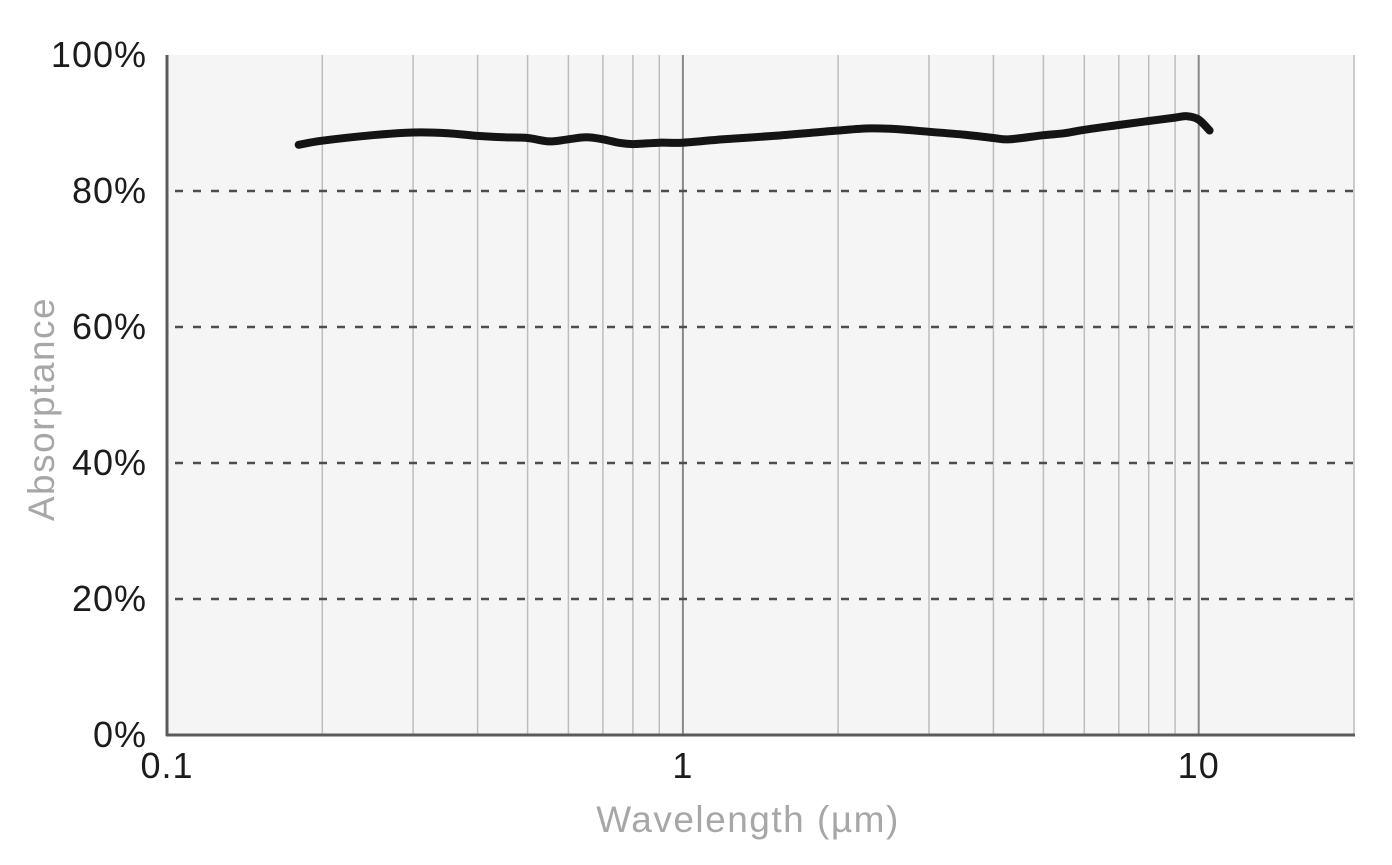  Describe the element at coordinates (41, 409) in the screenshot. I see `y-axis-title: Absorptance` at that location.